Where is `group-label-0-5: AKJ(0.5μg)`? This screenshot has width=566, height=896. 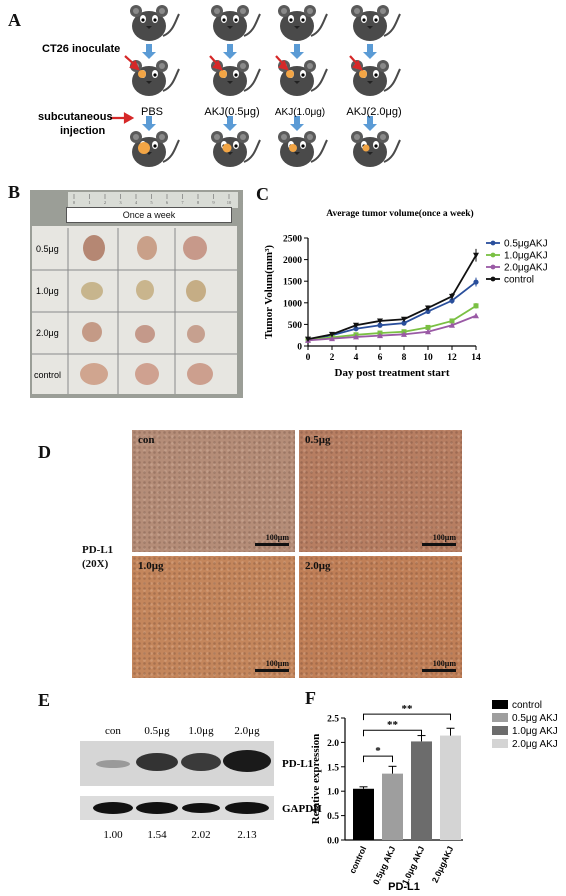 group-label-0-5: AKJ(0.5μg) is located at coordinates (231, 112).